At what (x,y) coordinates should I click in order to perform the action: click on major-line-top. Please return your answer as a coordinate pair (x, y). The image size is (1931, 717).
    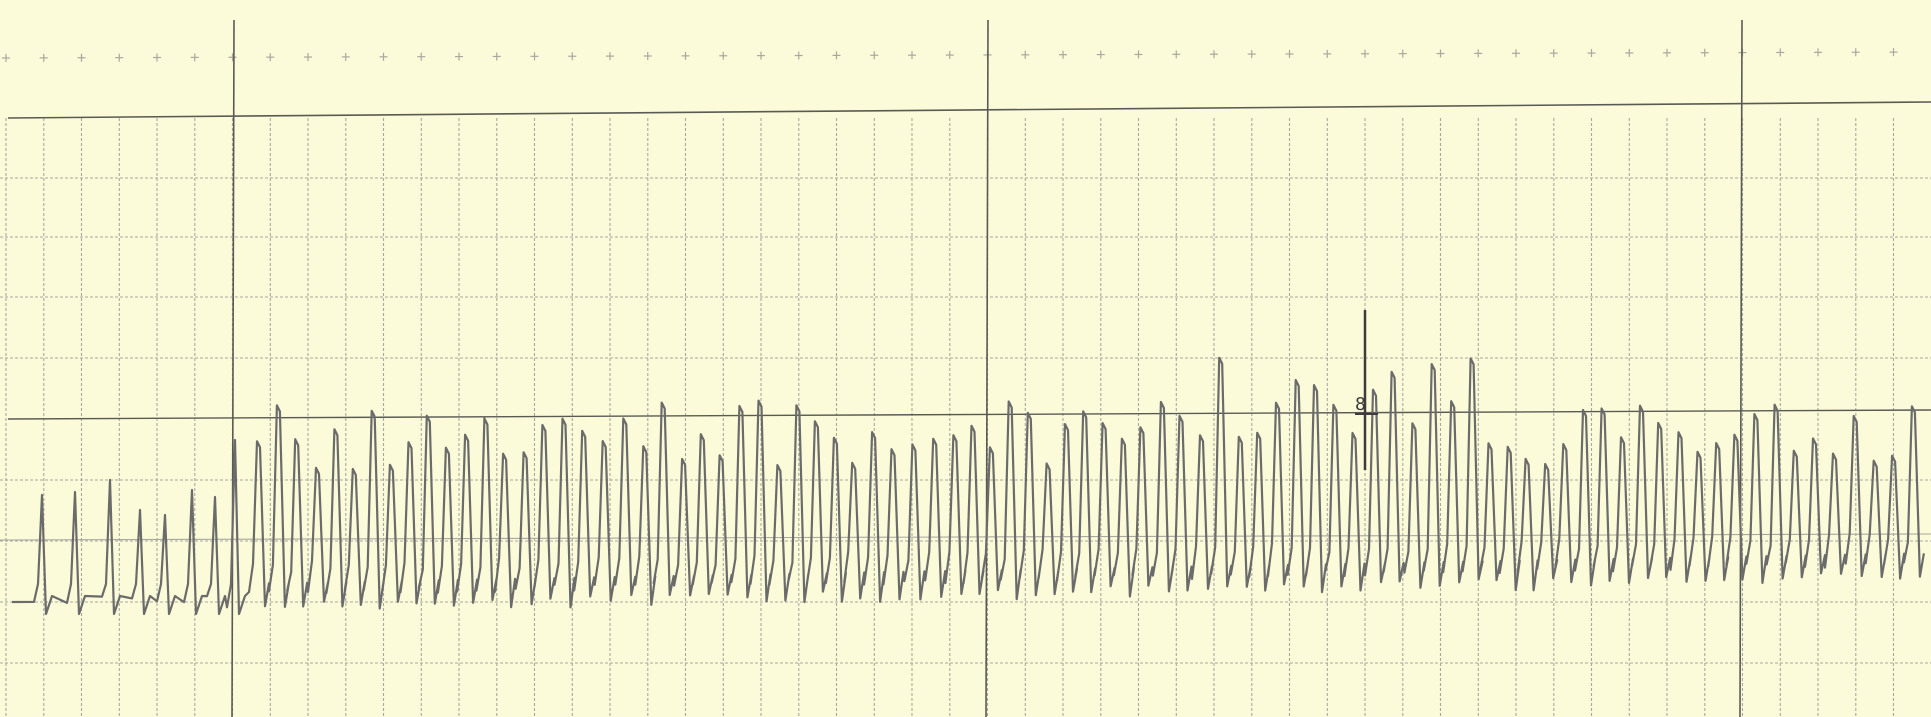
    Looking at the image, I should click on (969, 110).